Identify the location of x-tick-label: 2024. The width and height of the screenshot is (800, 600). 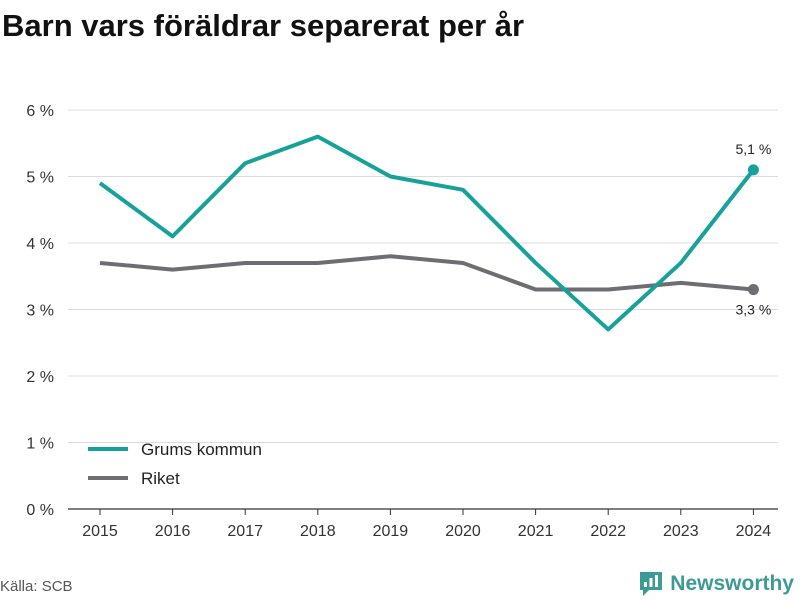
(754, 531).